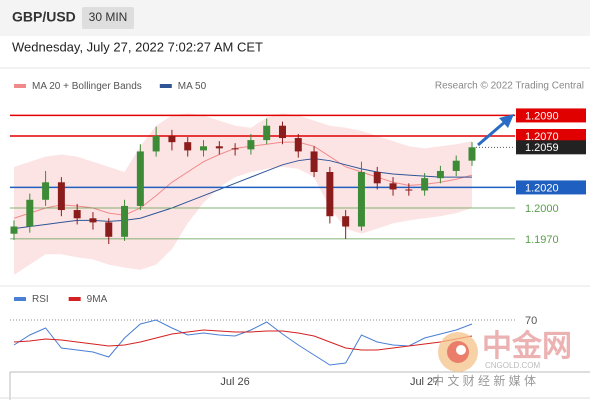  What do you see at coordinates (542, 137) in the screenshot?
I see `level-tag-label: 1.2070` at bounding box center [542, 137].